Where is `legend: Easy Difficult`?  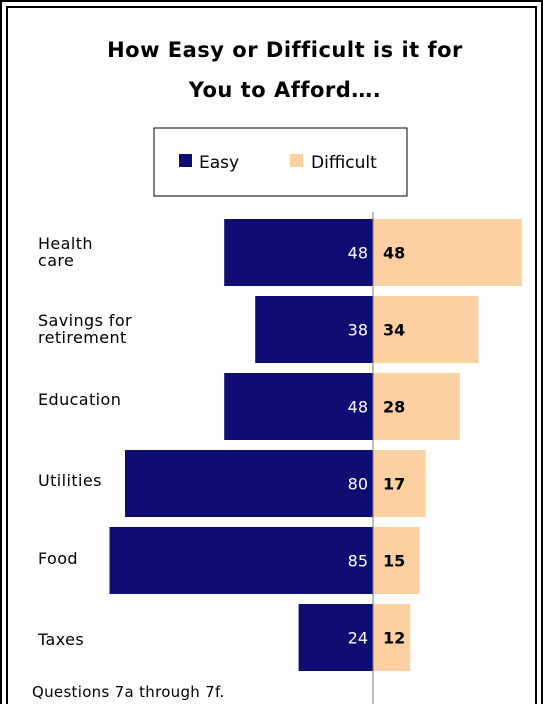
legend: Easy Difficult is located at coordinates (280, 162).